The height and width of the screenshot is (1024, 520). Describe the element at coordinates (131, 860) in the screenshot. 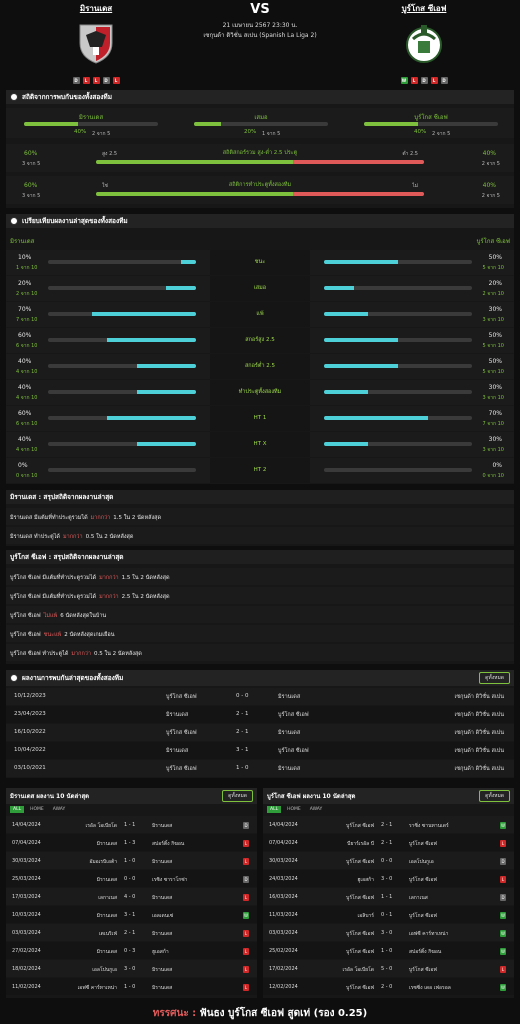

I see `home_last10-row: 30/03/2024 อัมอเรบิเอต้า 1 - 0 มิรานเดส L` at that location.